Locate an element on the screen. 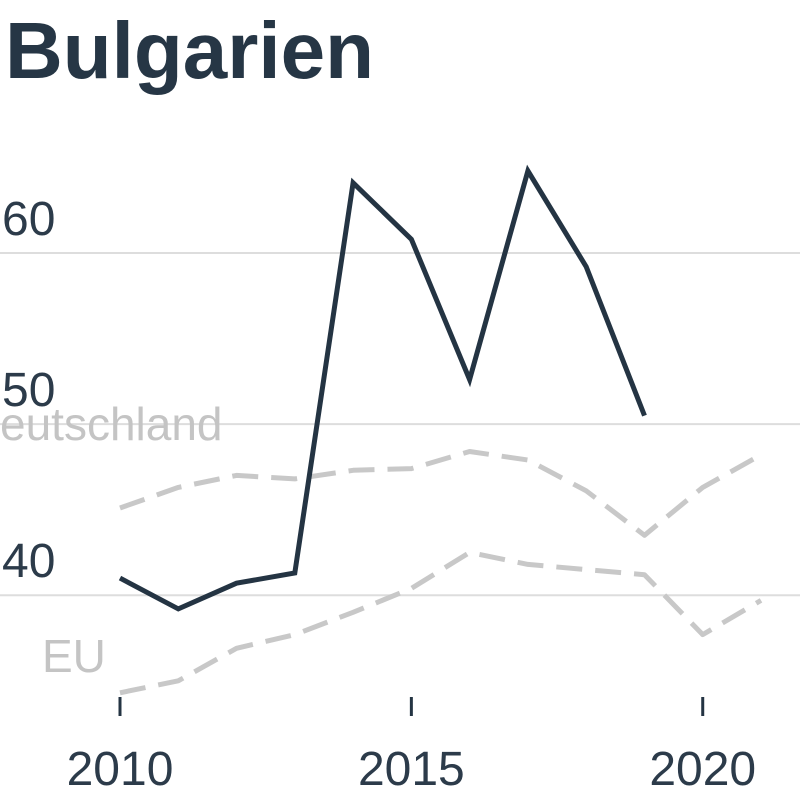 This screenshot has height=800, width=800. series-labels: eutschland EU is located at coordinates (111, 540).